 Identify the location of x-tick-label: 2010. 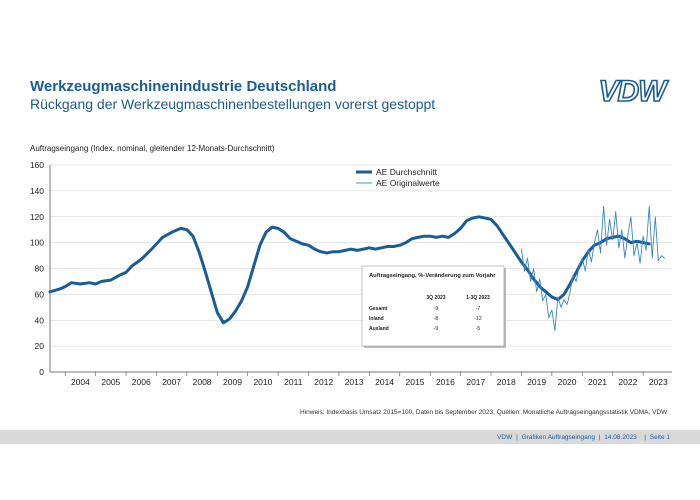
(262, 382).